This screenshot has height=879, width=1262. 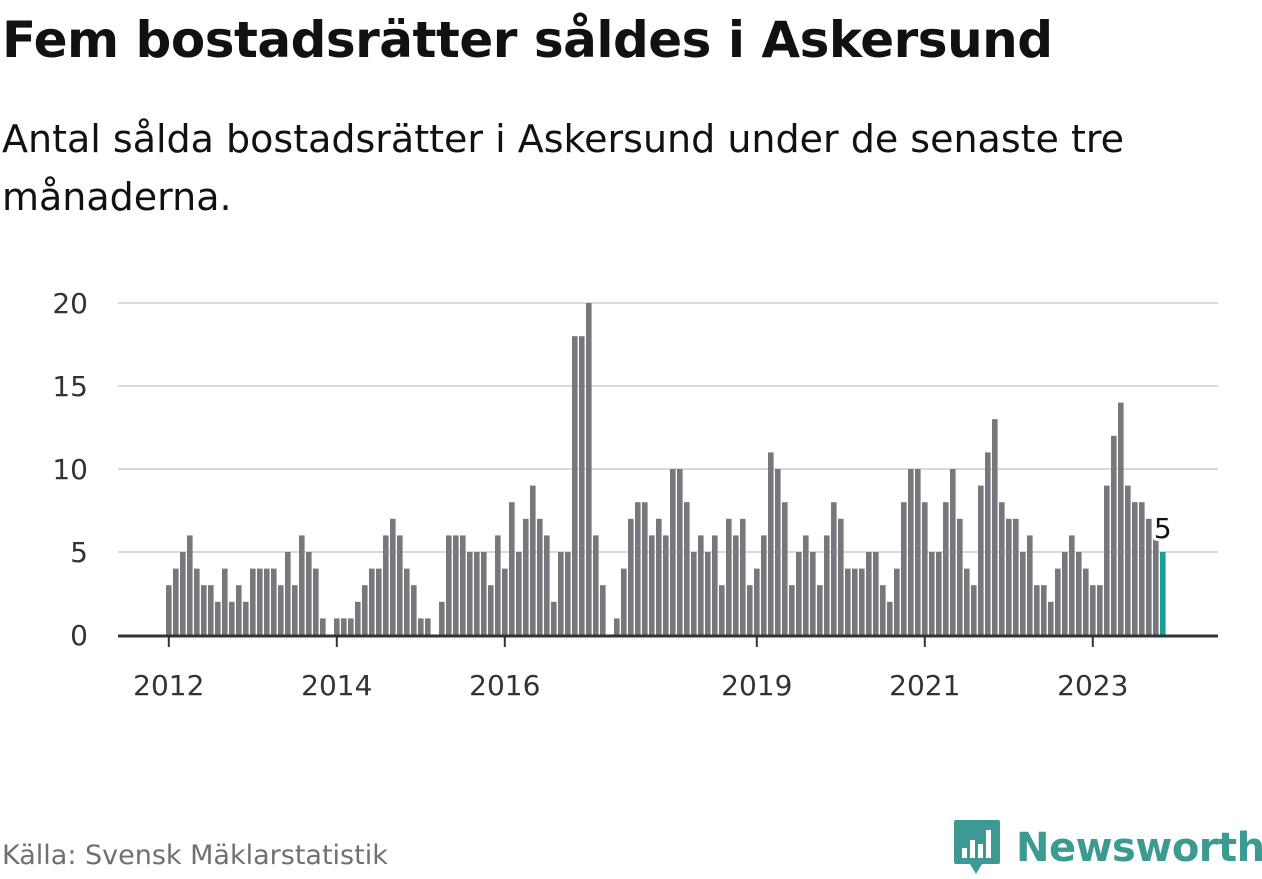 I want to click on y-tick-label: 20, so click(x=70, y=303).